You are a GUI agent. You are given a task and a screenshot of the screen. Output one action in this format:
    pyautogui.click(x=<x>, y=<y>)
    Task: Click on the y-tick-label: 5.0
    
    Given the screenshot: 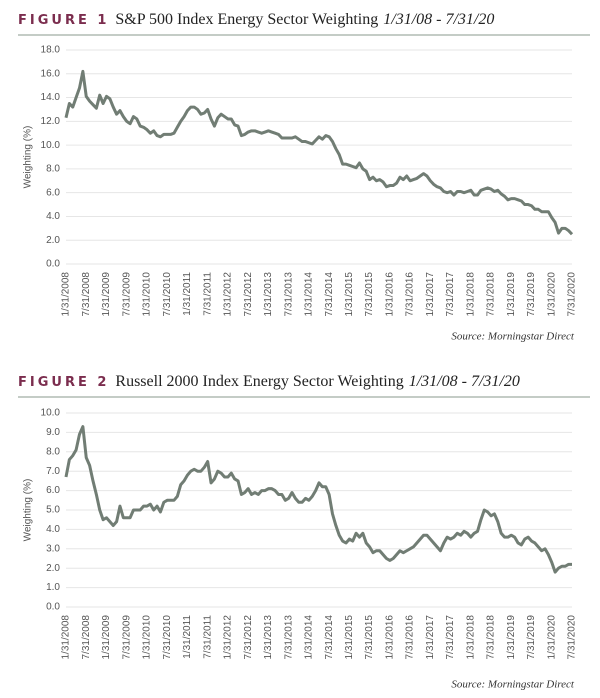 What is the action you would take?
    pyautogui.click(x=53, y=510)
    